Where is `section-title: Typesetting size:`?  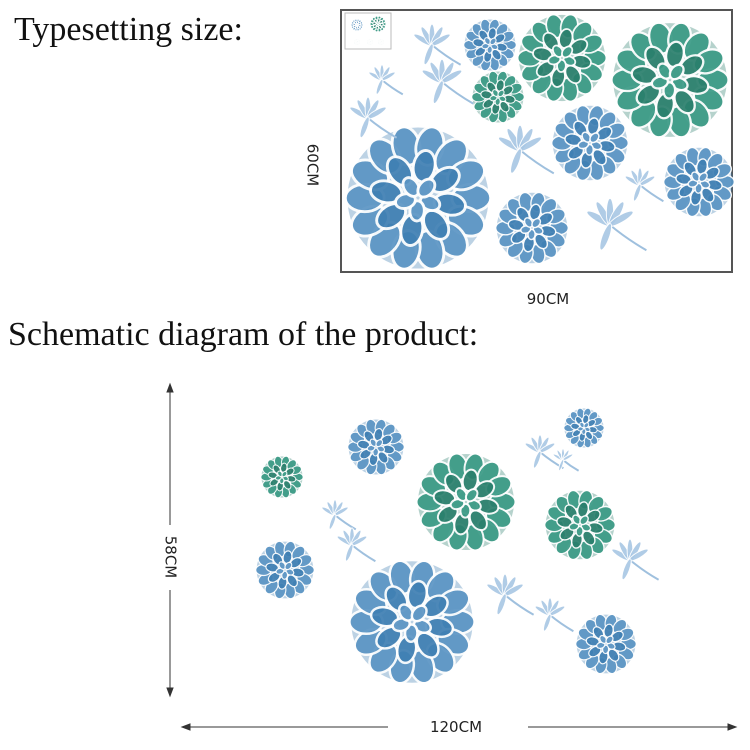 section-title: Typesetting size: is located at coordinates (128, 29).